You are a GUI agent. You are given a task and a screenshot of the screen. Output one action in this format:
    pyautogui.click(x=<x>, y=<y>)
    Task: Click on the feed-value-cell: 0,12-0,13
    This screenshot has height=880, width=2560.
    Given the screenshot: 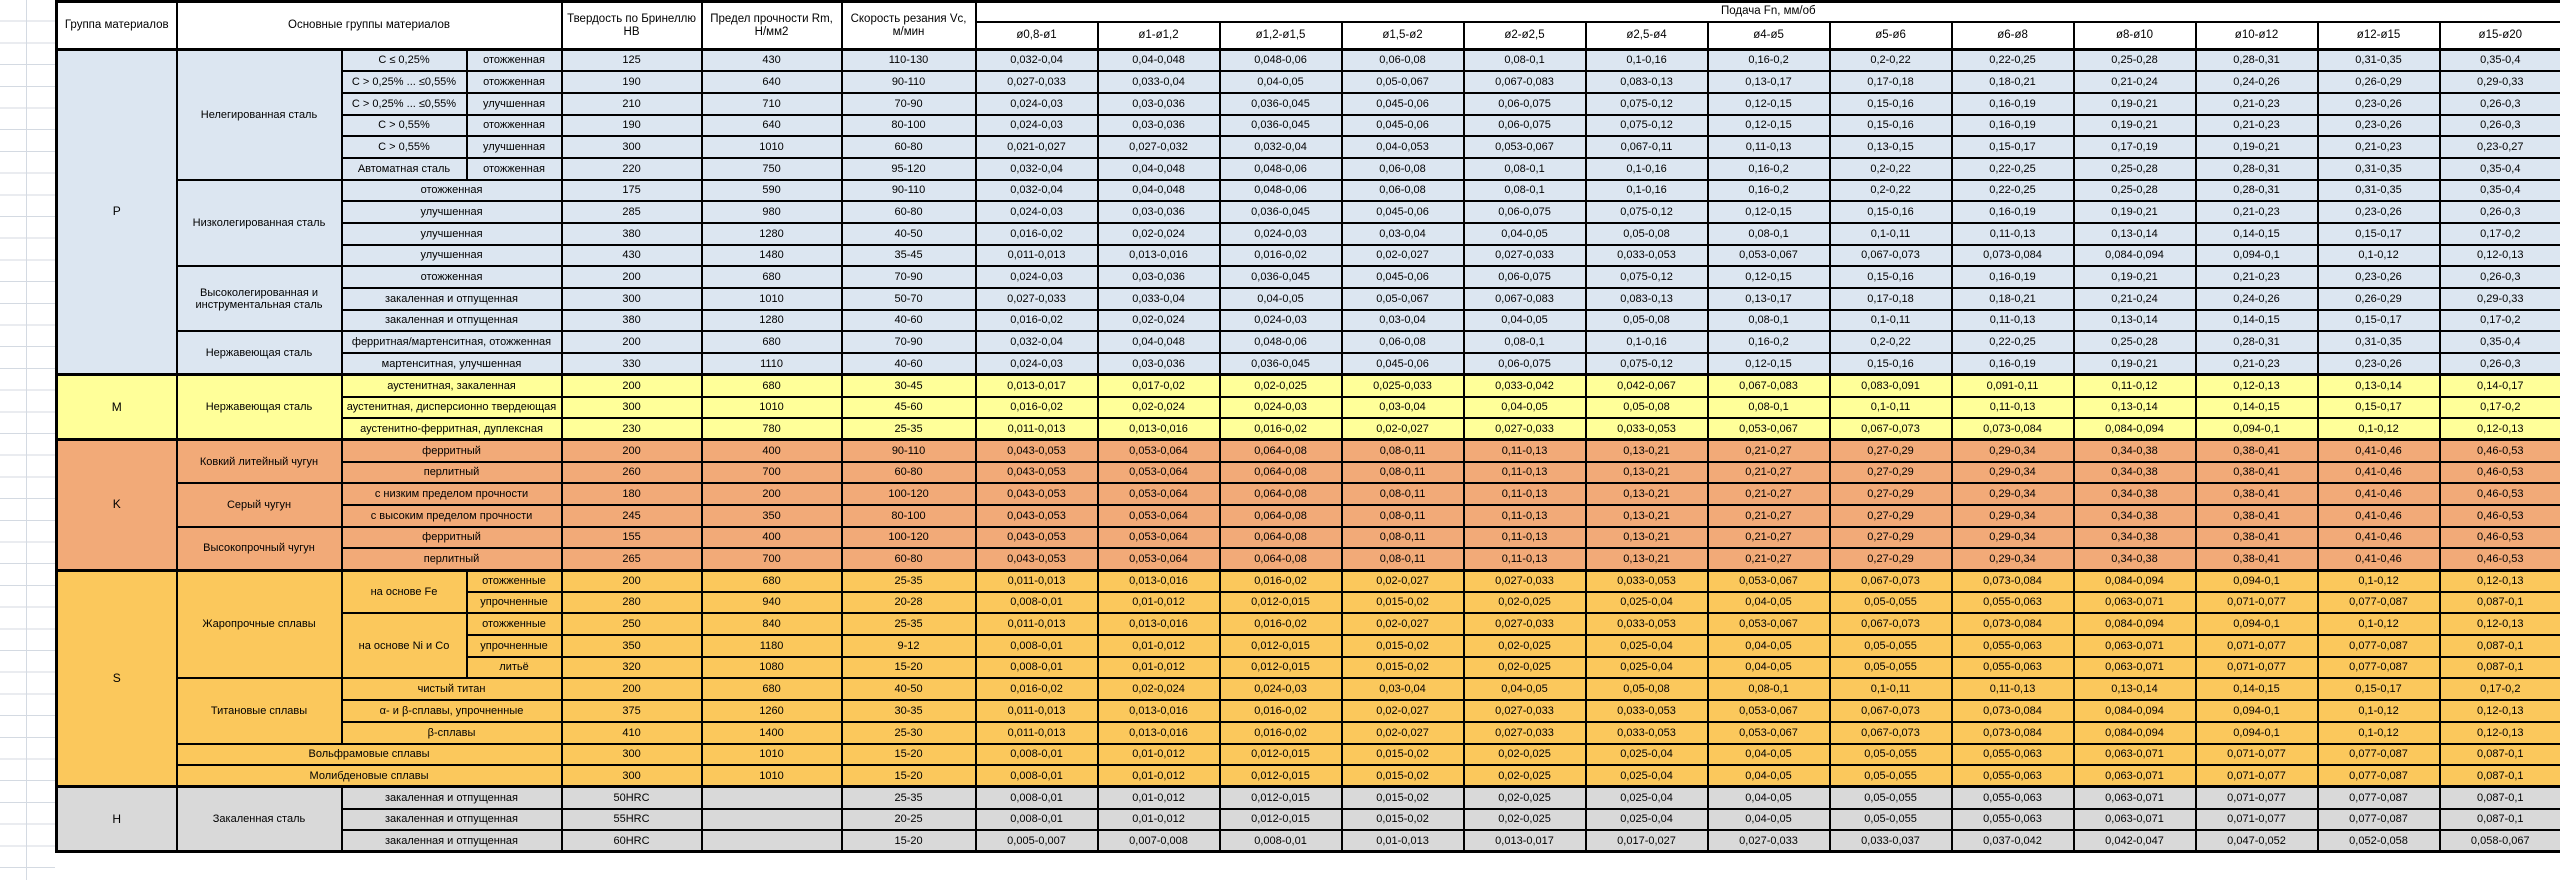 What is the action you would take?
    pyautogui.click(x=2499, y=429)
    